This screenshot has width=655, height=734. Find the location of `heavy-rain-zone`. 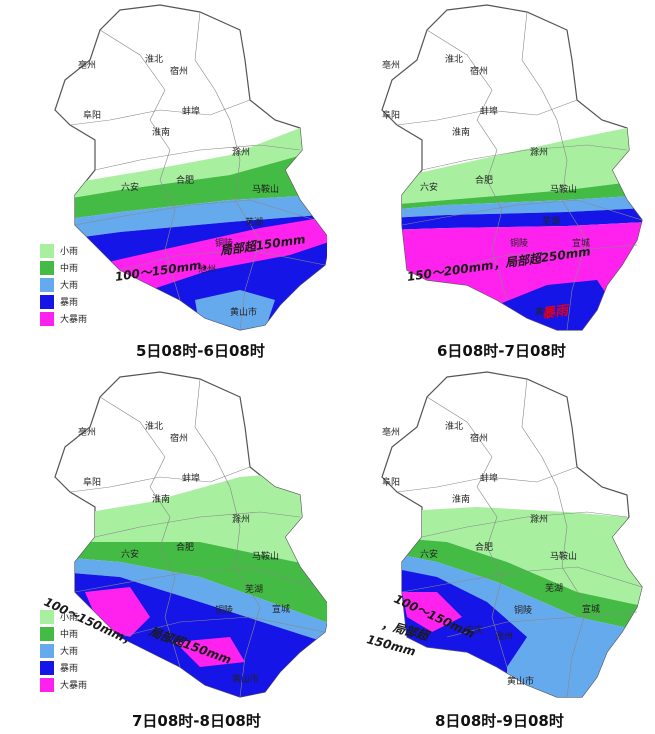

heavy-rain-zone is located at coordinates (514, 206).